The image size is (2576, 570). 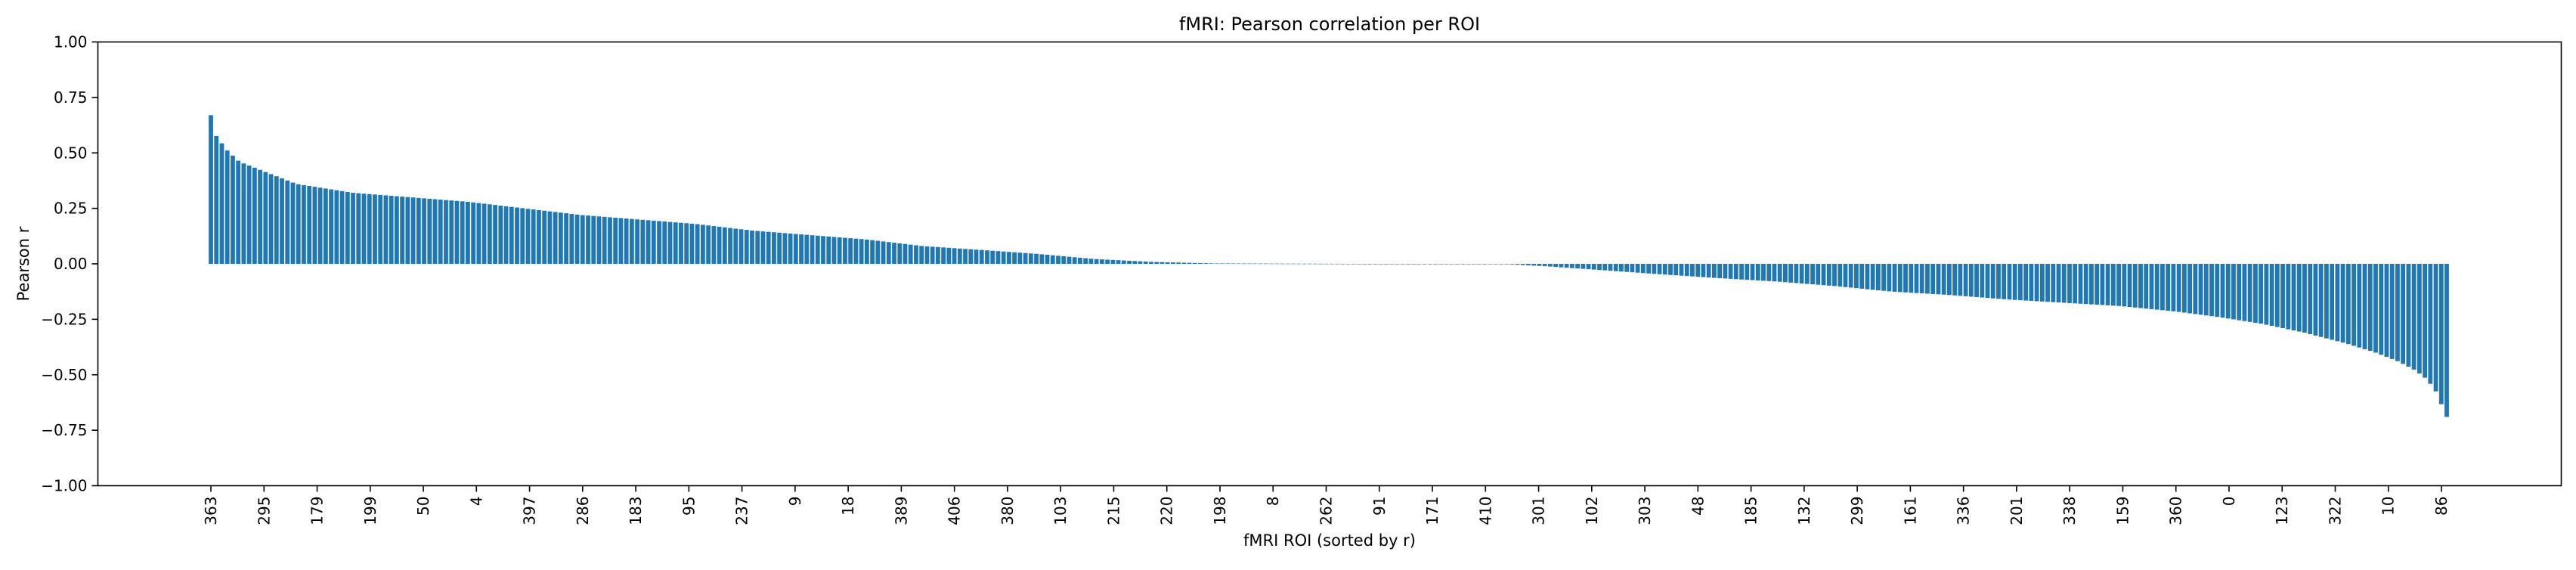 I want to click on x-tick-label: 132, so click(x=1804, y=511).